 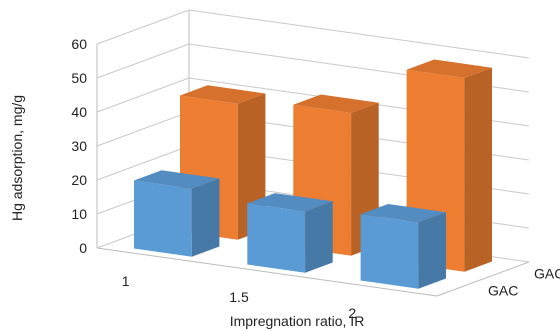 What do you see at coordinates (313, 34) in the screenshot?
I see `gridline` at bounding box center [313, 34].